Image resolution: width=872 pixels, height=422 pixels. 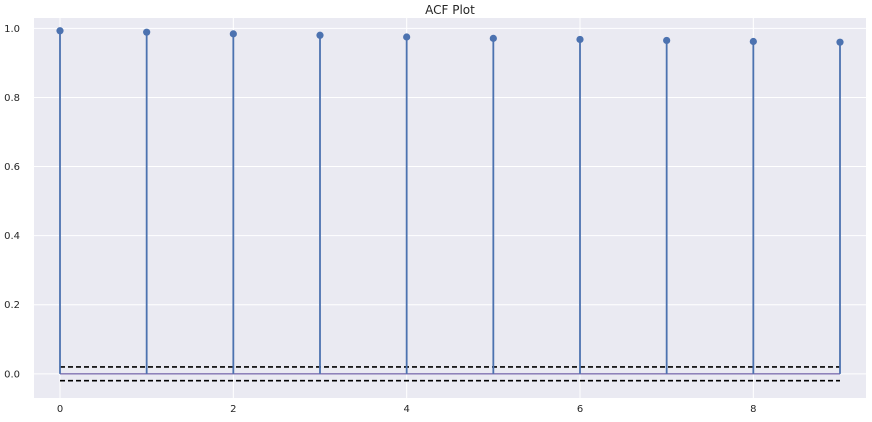 I want to click on y-tick-label: 1.0, so click(x=12, y=29).